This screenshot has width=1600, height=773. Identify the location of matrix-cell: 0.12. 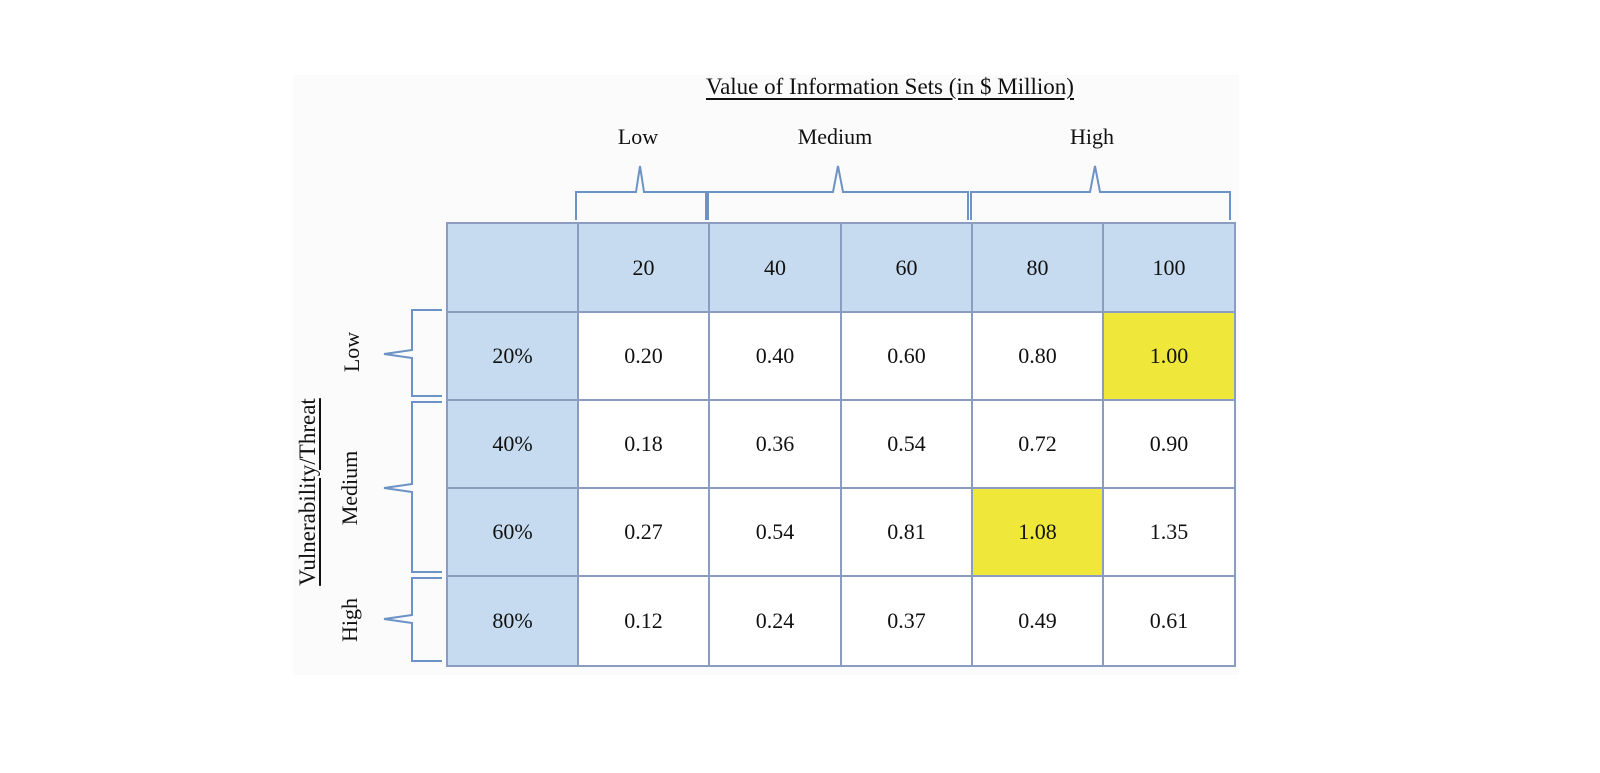
(643, 621).